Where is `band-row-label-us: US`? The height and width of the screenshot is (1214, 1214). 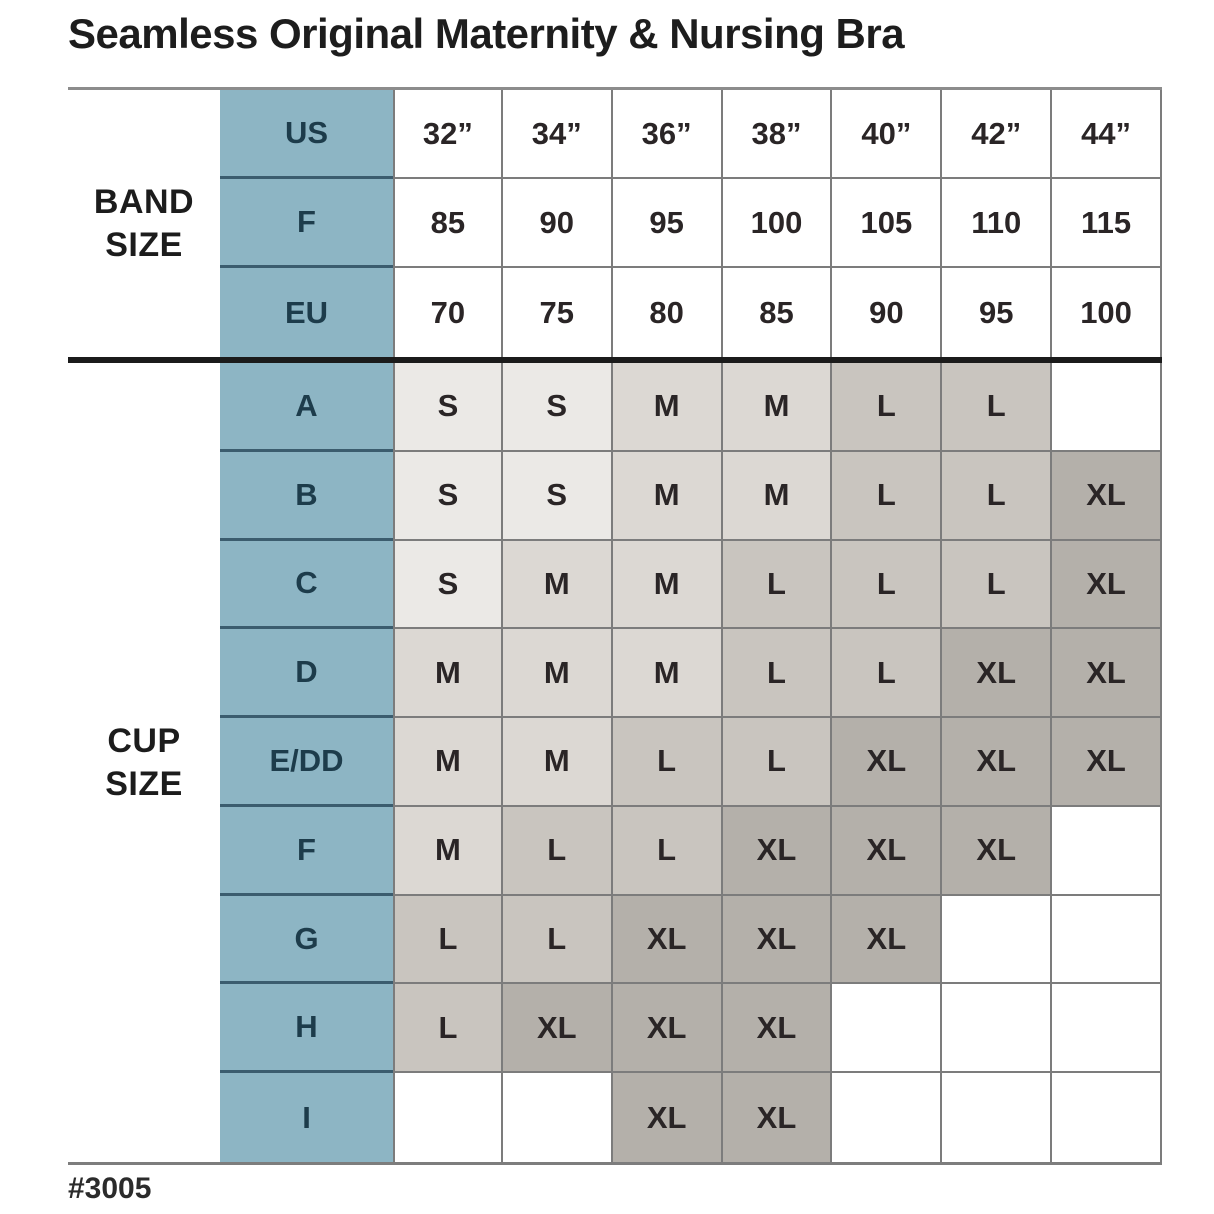 band-row-label-us: US is located at coordinates (306, 134).